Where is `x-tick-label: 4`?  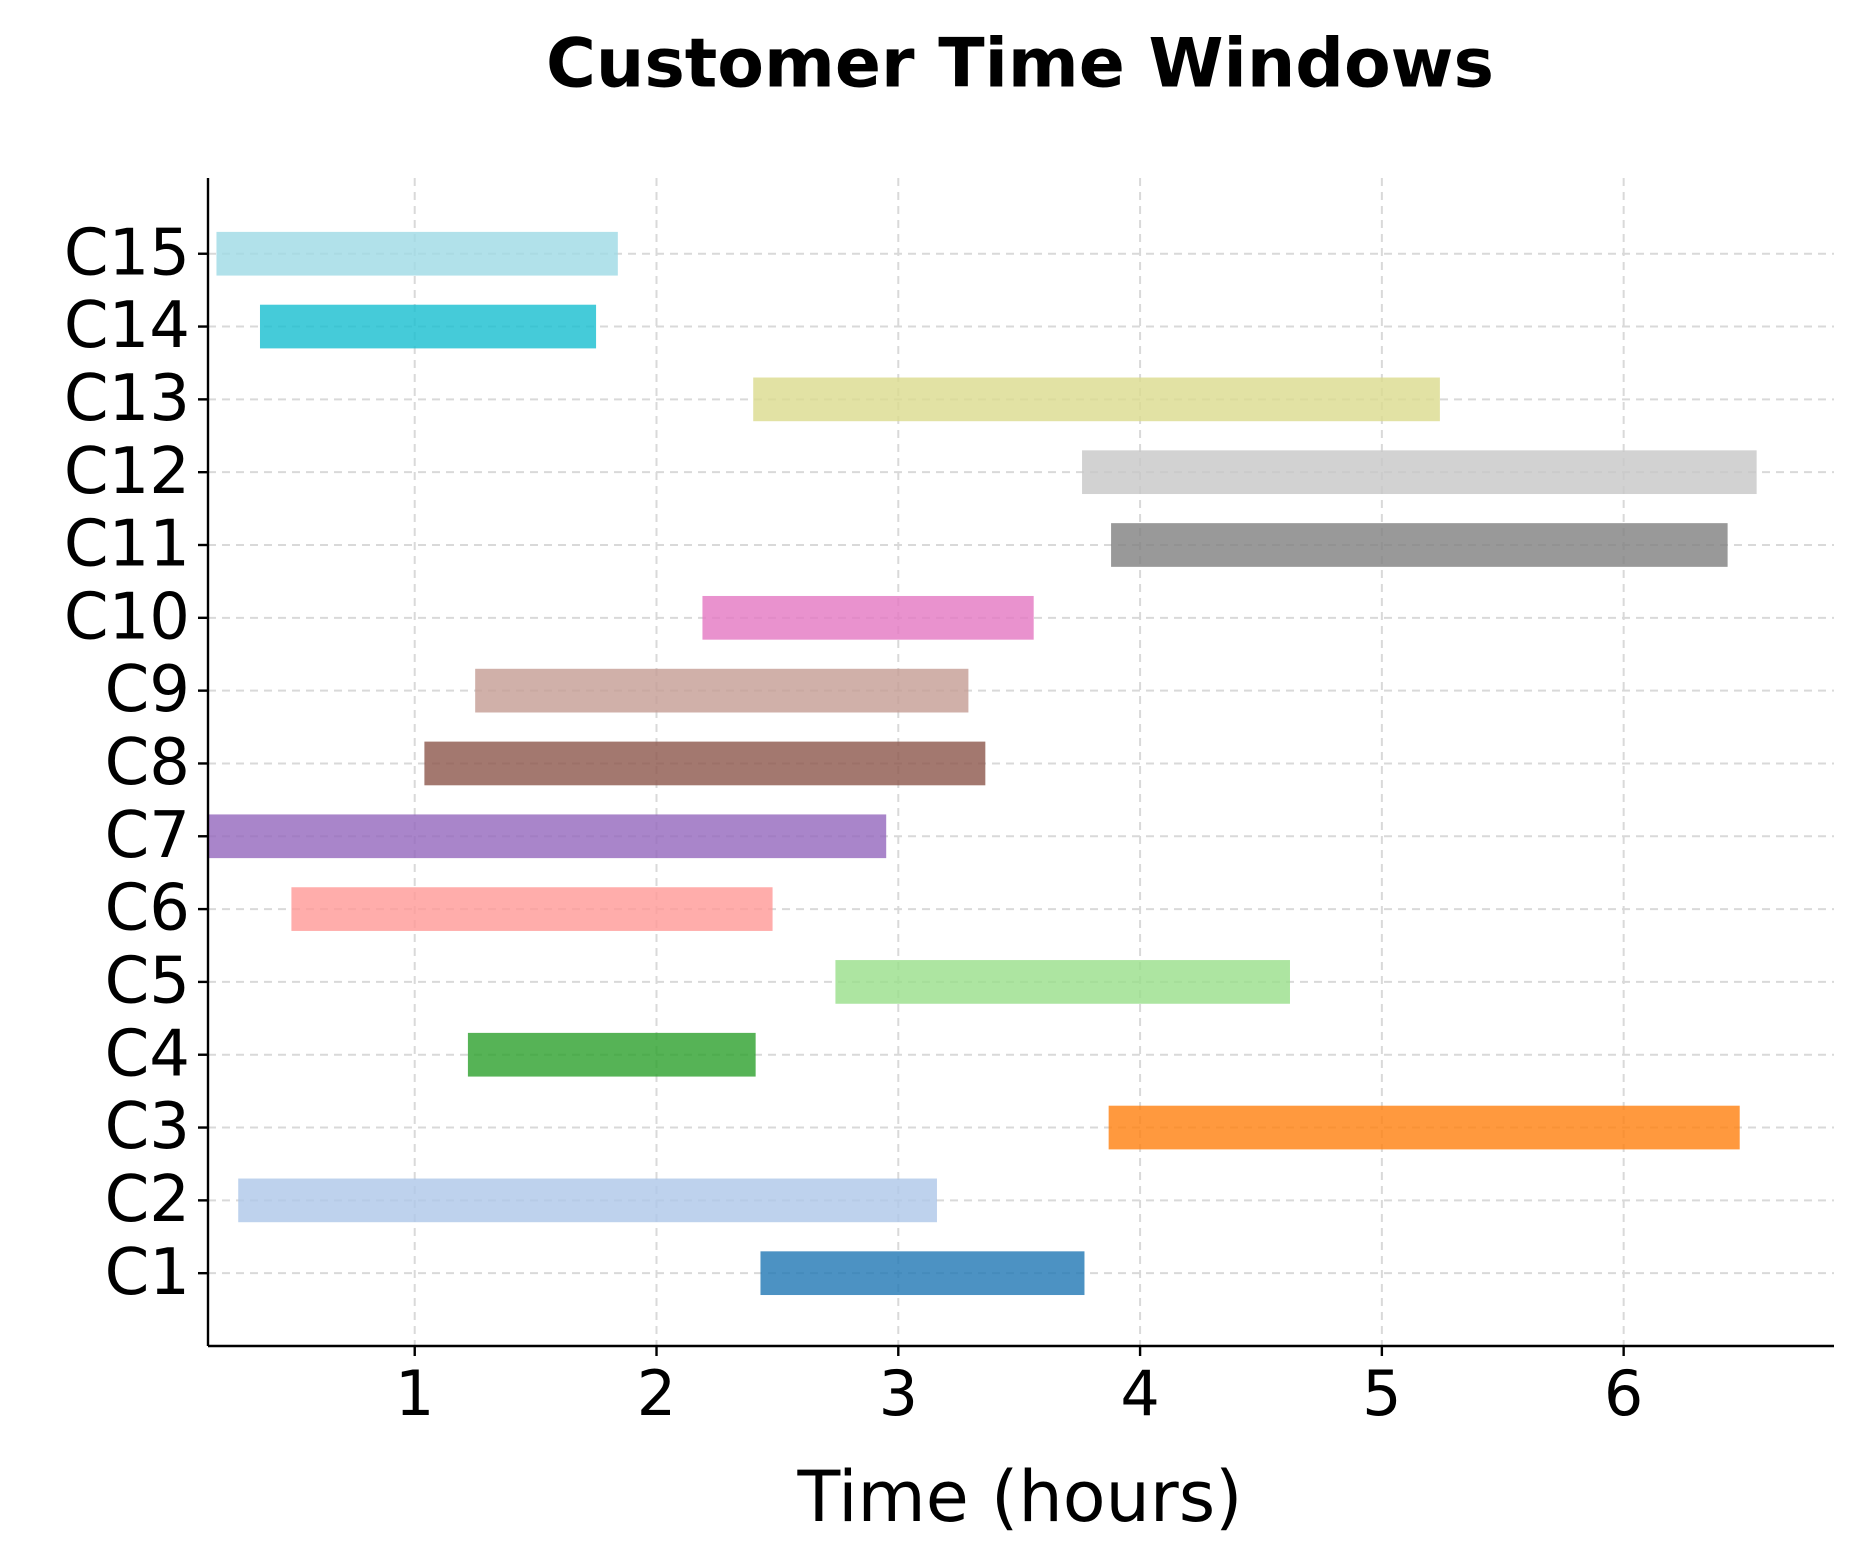
x-tick-label: 4 is located at coordinates (1139, 1393).